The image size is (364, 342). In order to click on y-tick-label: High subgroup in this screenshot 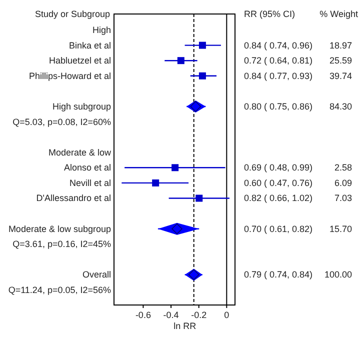, I will do `click(81, 106)`.